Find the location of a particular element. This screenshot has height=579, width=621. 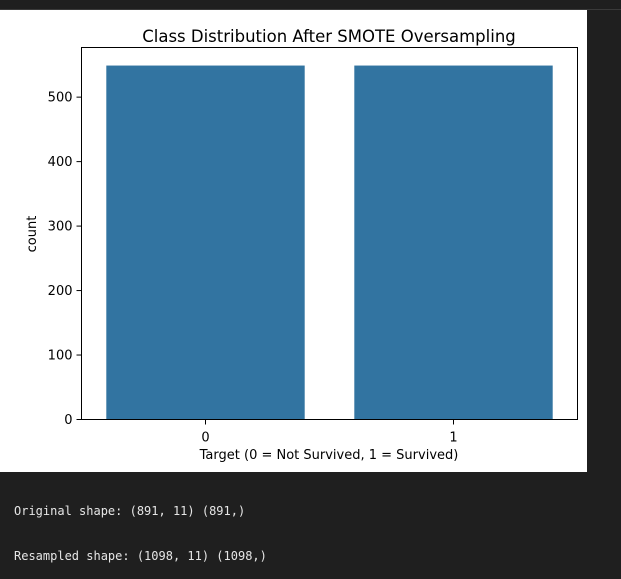

y-tick-label: 0 is located at coordinates (68, 420).